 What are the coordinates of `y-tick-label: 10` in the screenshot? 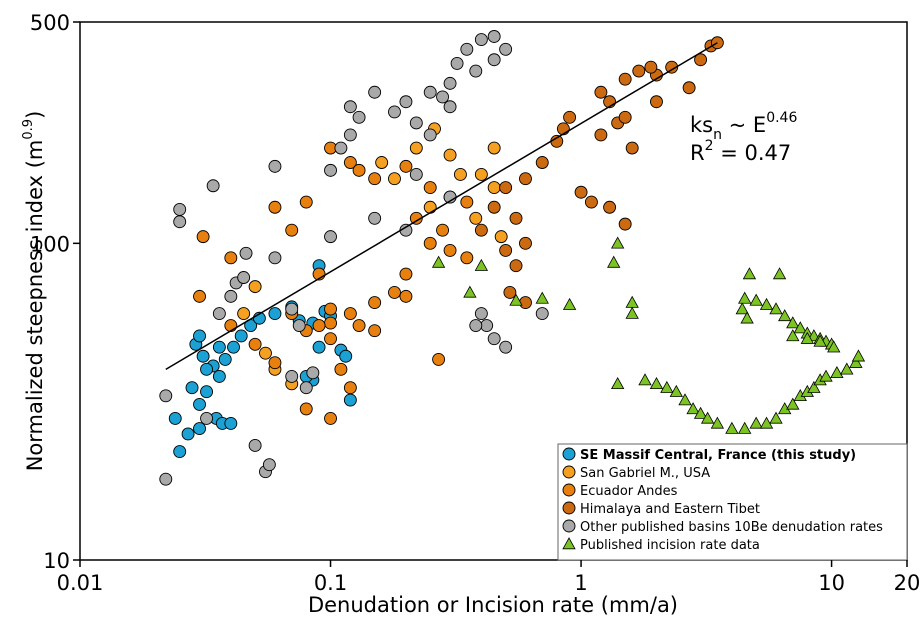 It's located at (56, 561).